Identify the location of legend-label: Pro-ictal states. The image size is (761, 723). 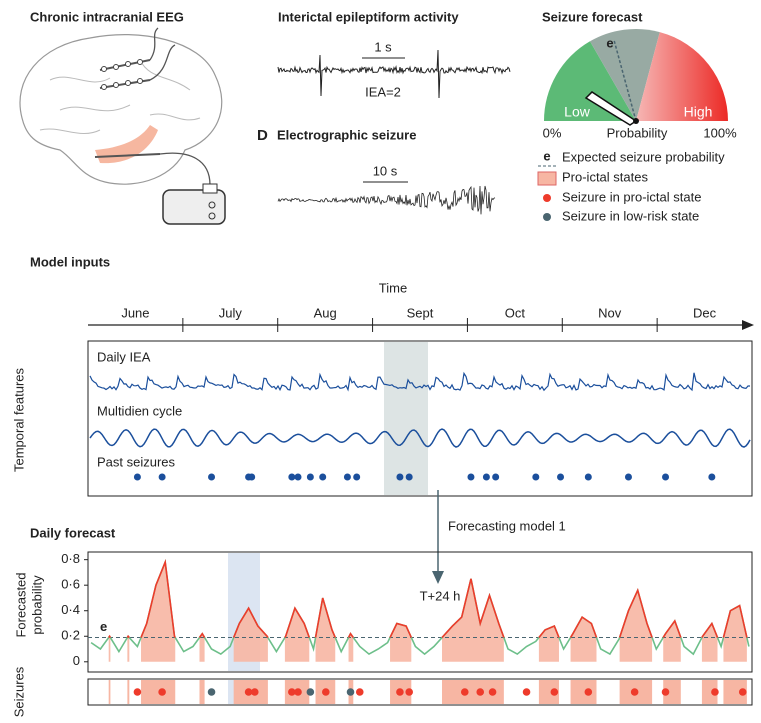
(605, 176).